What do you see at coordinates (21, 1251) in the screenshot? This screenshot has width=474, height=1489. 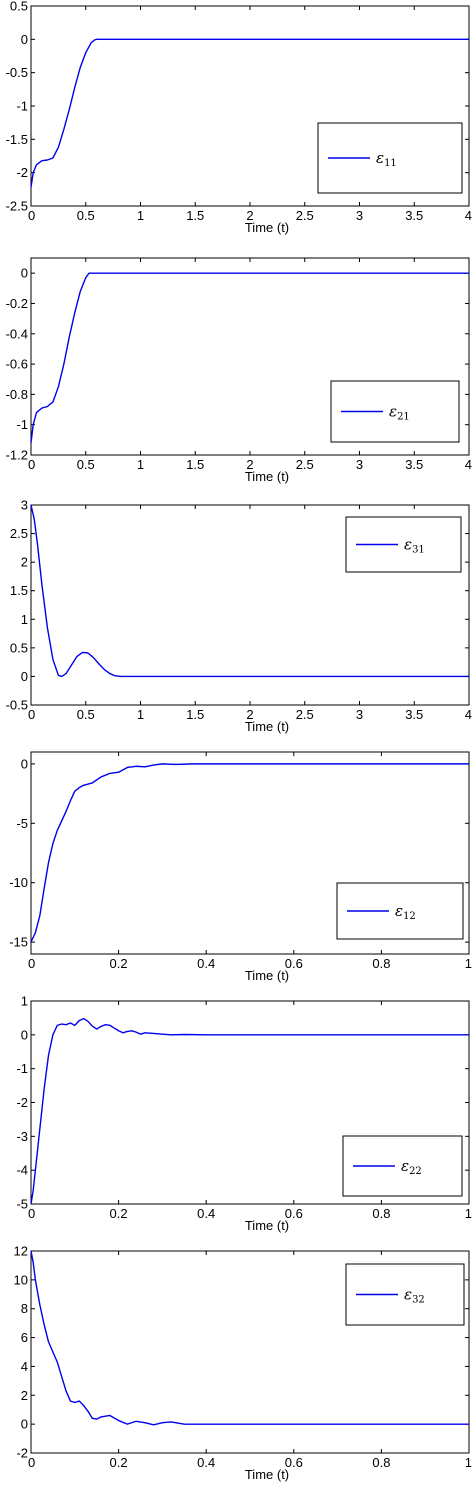 I see `y-tick-label: 12` at bounding box center [21, 1251].